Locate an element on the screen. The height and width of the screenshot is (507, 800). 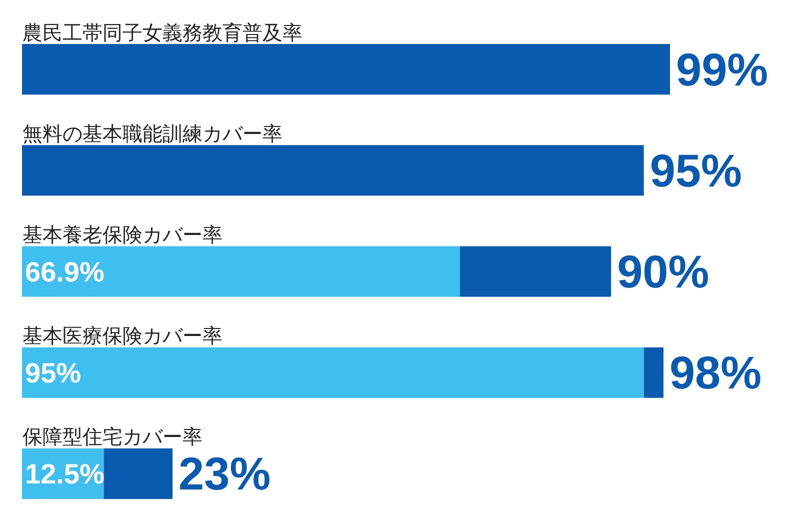
data-label: 66.9% is located at coordinates (64, 272).